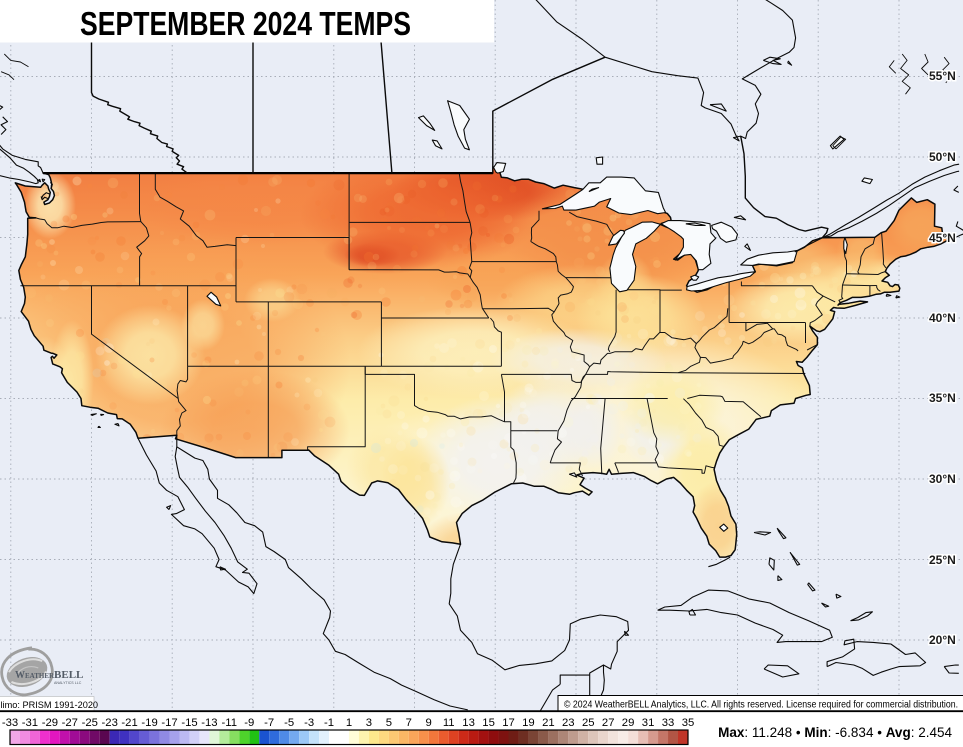  Describe the element at coordinates (409, 723) in the screenshot. I see `svg-text: 7` at that location.